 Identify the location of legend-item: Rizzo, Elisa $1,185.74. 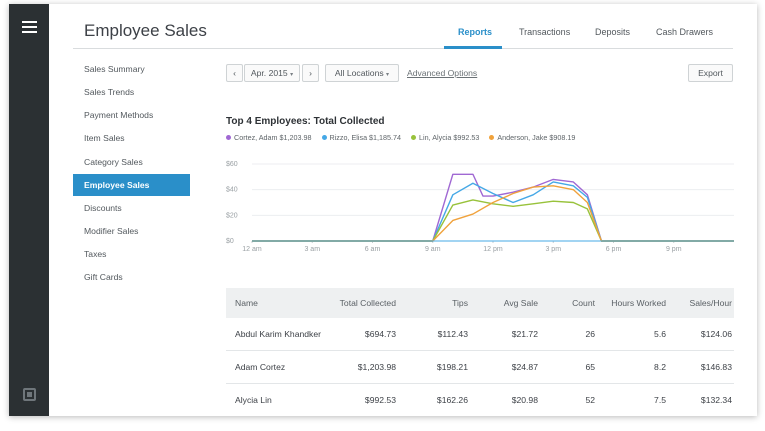
(361, 137).